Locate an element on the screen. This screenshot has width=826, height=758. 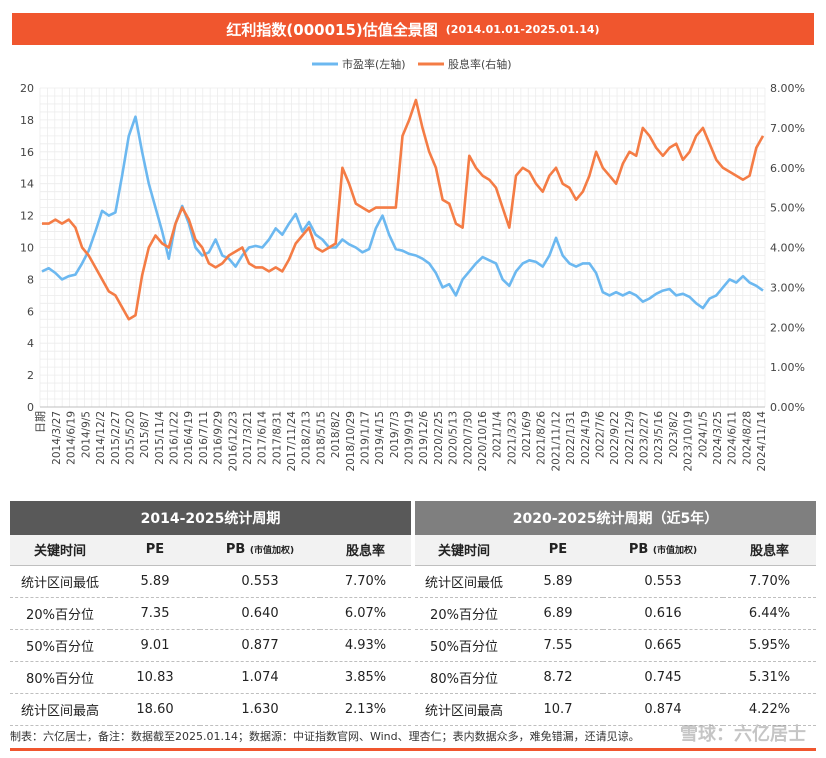
x-tick-label: 2023/10/19 is located at coordinates (689, 441).